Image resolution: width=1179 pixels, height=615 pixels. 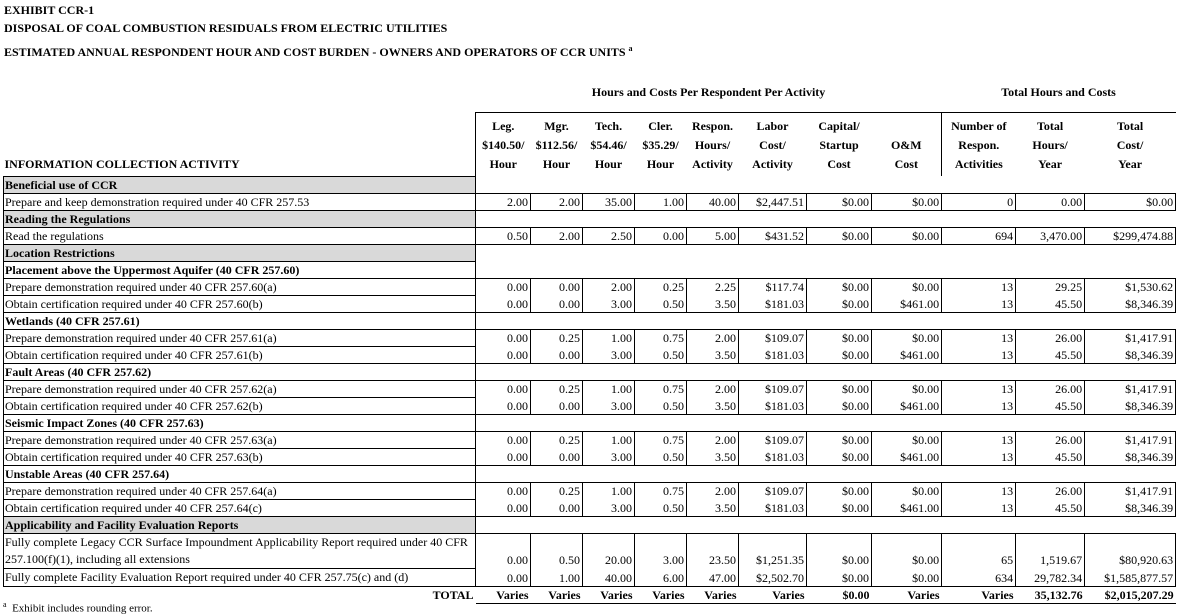 I want to click on column-header-line: O&M, so click(x=906, y=145).